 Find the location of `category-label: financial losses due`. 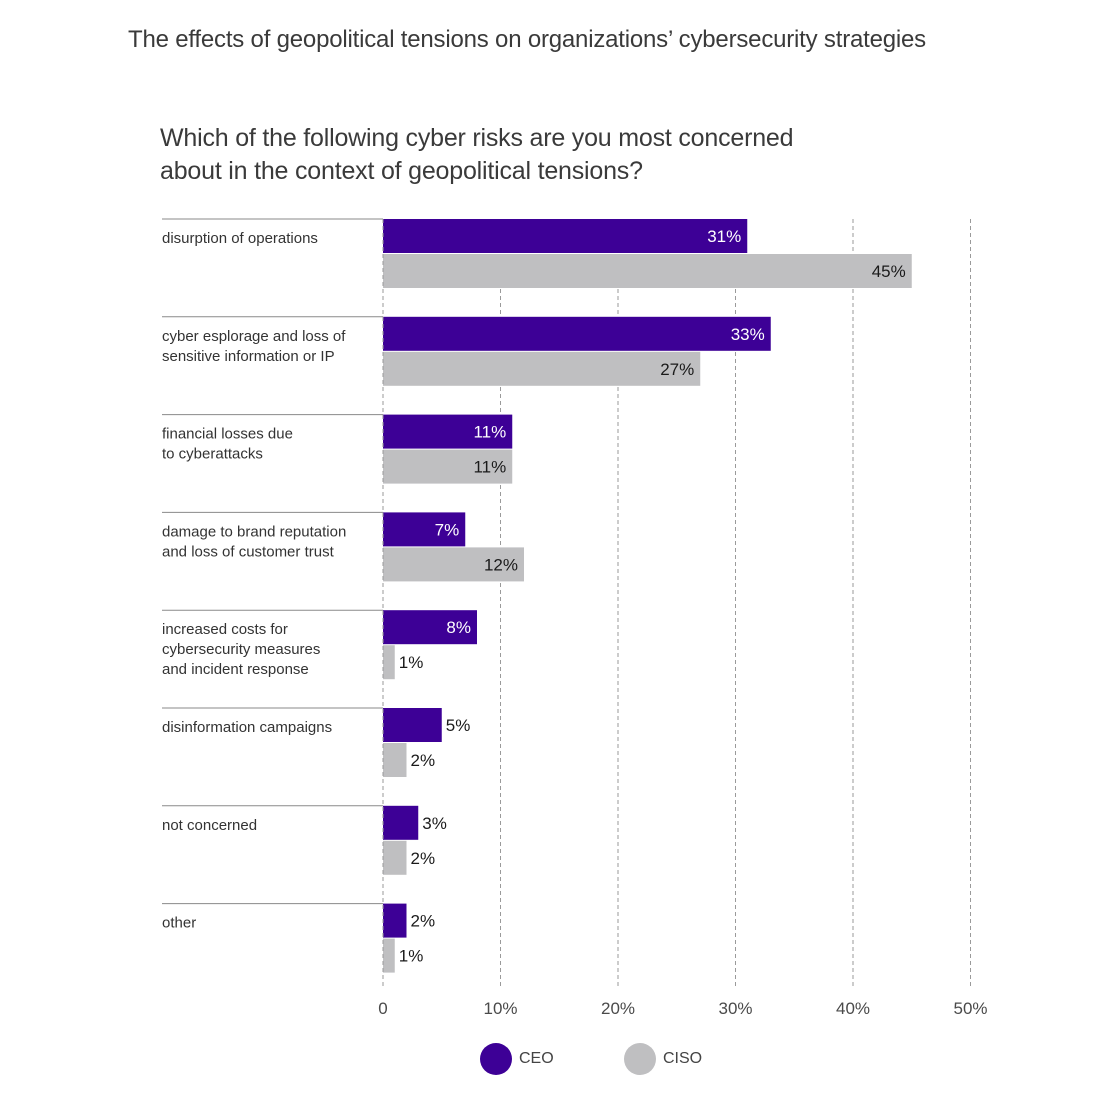

category-label: financial losses due is located at coordinates (227, 434).